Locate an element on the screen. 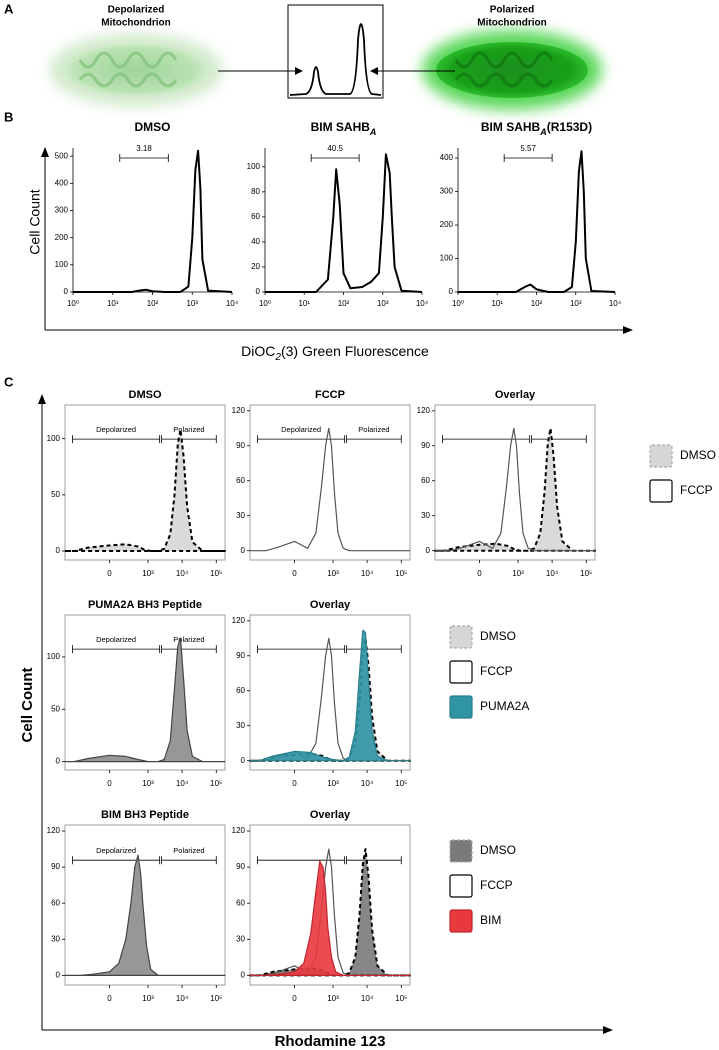  legend-label: PUMA2A is located at coordinates (504, 706).